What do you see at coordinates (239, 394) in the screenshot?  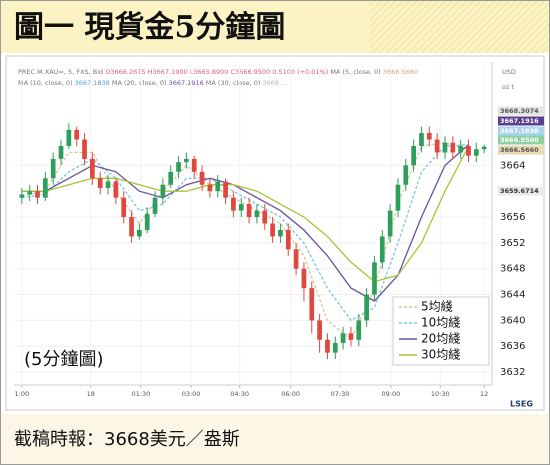 I see `x-tick-label: 04:30` at bounding box center [239, 394].